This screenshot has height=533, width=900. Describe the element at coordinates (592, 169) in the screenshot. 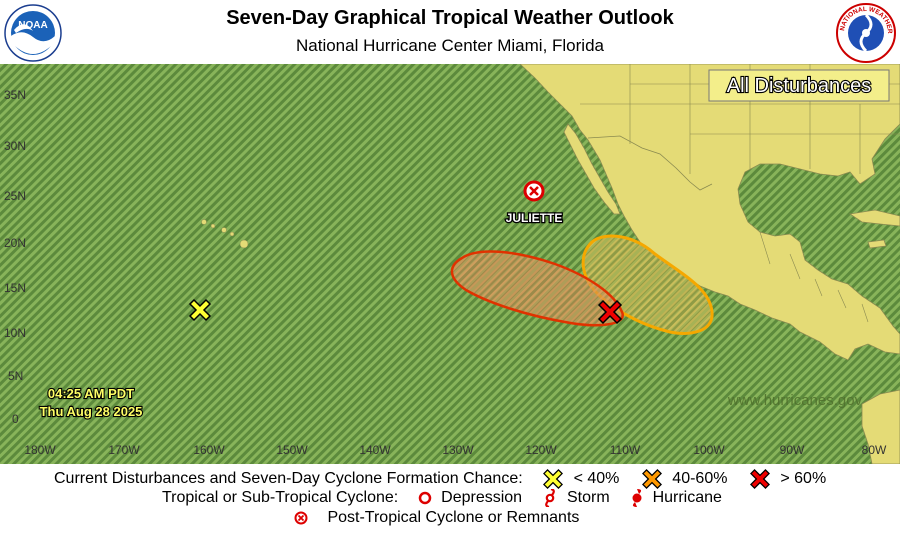

I see `land-baja-california` at that location.